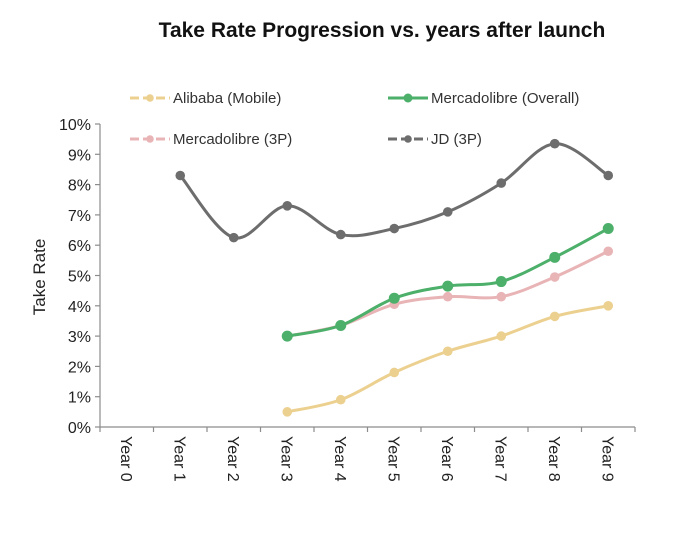 Image resolution: width=692 pixels, height=538 pixels. What do you see at coordinates (394, 190) in the screenshot?
I see `series-jd-3p` at bounding box center [394, 190].